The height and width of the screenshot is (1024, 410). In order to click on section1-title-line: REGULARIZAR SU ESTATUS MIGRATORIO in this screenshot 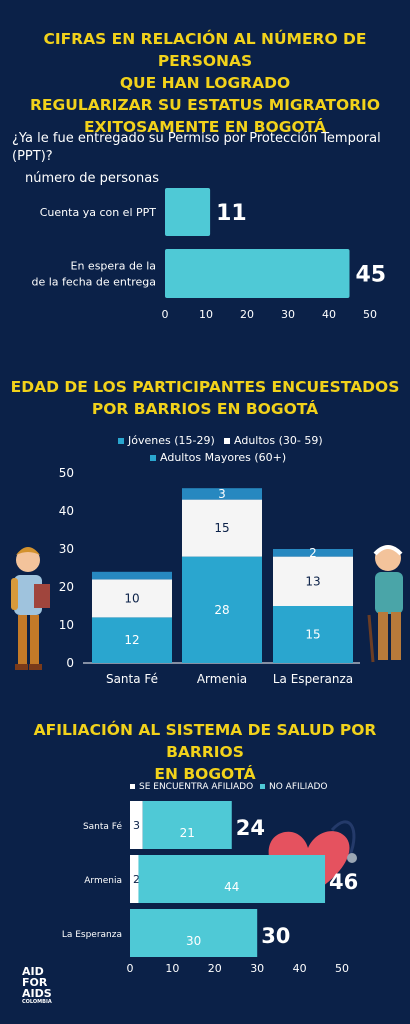, I will do `click(205, 105)`.